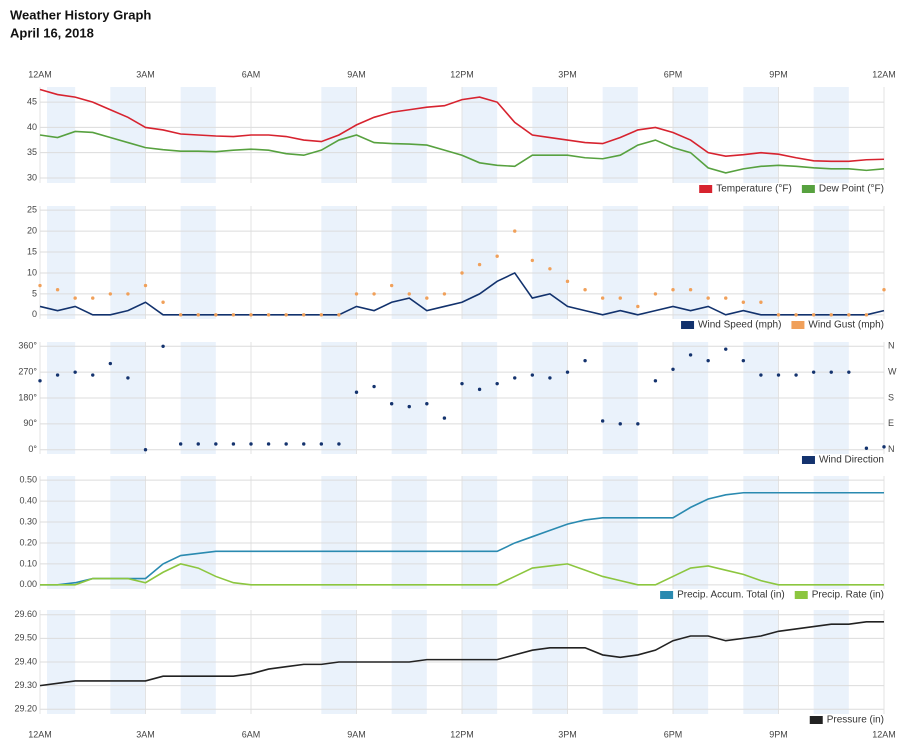 This screenshot has height=752, width=920. What do you see at coordinates (52, 32) in the screenshot?
I see `page-date: April 16, 2018` at bounding box center [52, 32].